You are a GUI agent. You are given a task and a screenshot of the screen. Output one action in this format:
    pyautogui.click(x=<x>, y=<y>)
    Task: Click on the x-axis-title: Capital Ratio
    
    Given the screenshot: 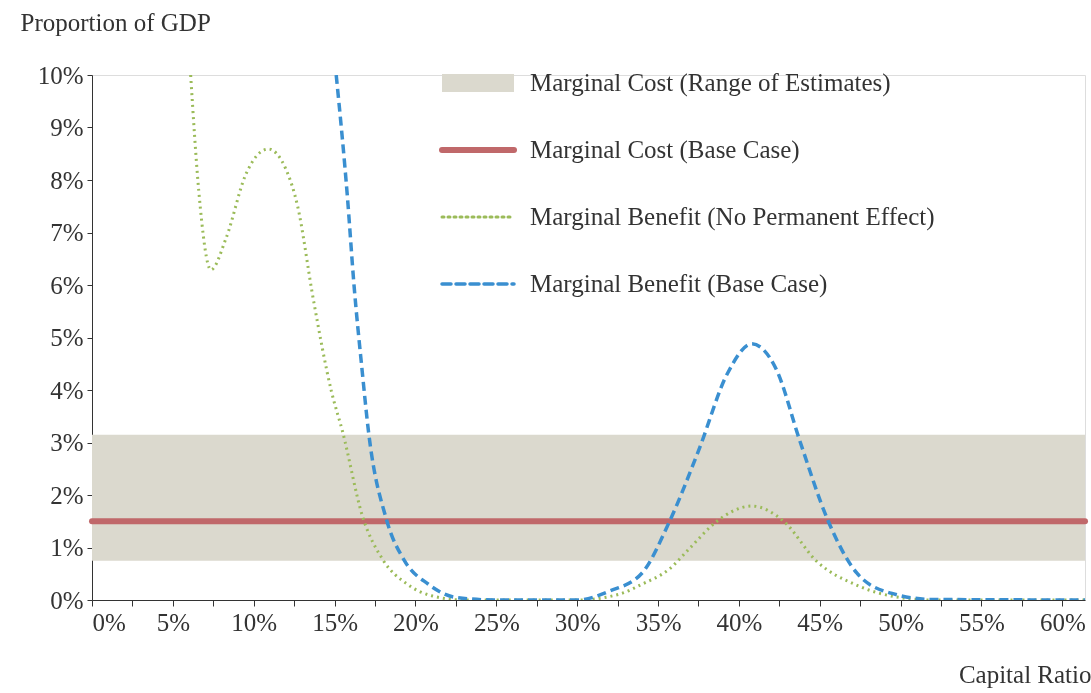 What is the action you would take?
    pyautogui.click(x=1024, y=674)
    